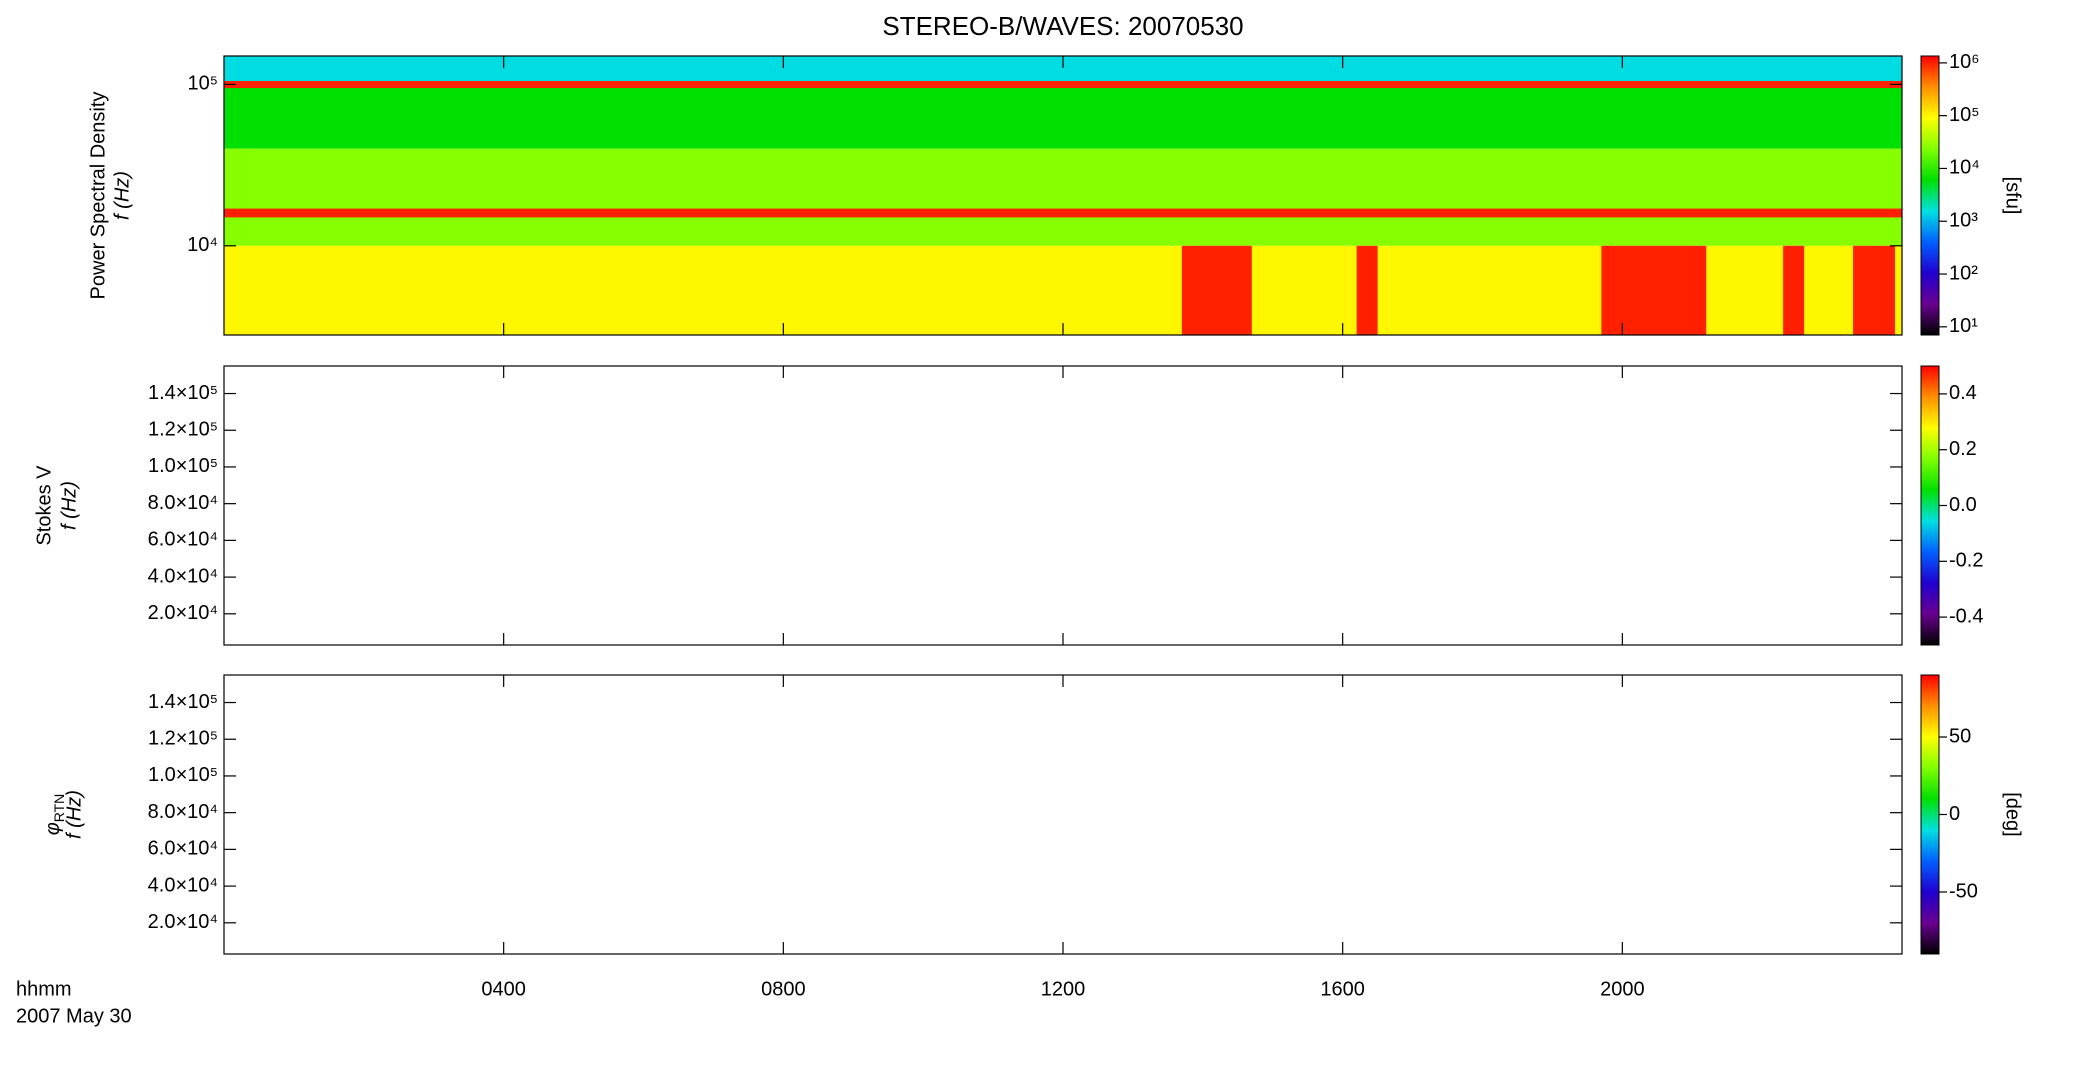 This screenshot has height=1080, width=2096. I want to click on colorbar-tick-label: 10³, so click(1963, 221).